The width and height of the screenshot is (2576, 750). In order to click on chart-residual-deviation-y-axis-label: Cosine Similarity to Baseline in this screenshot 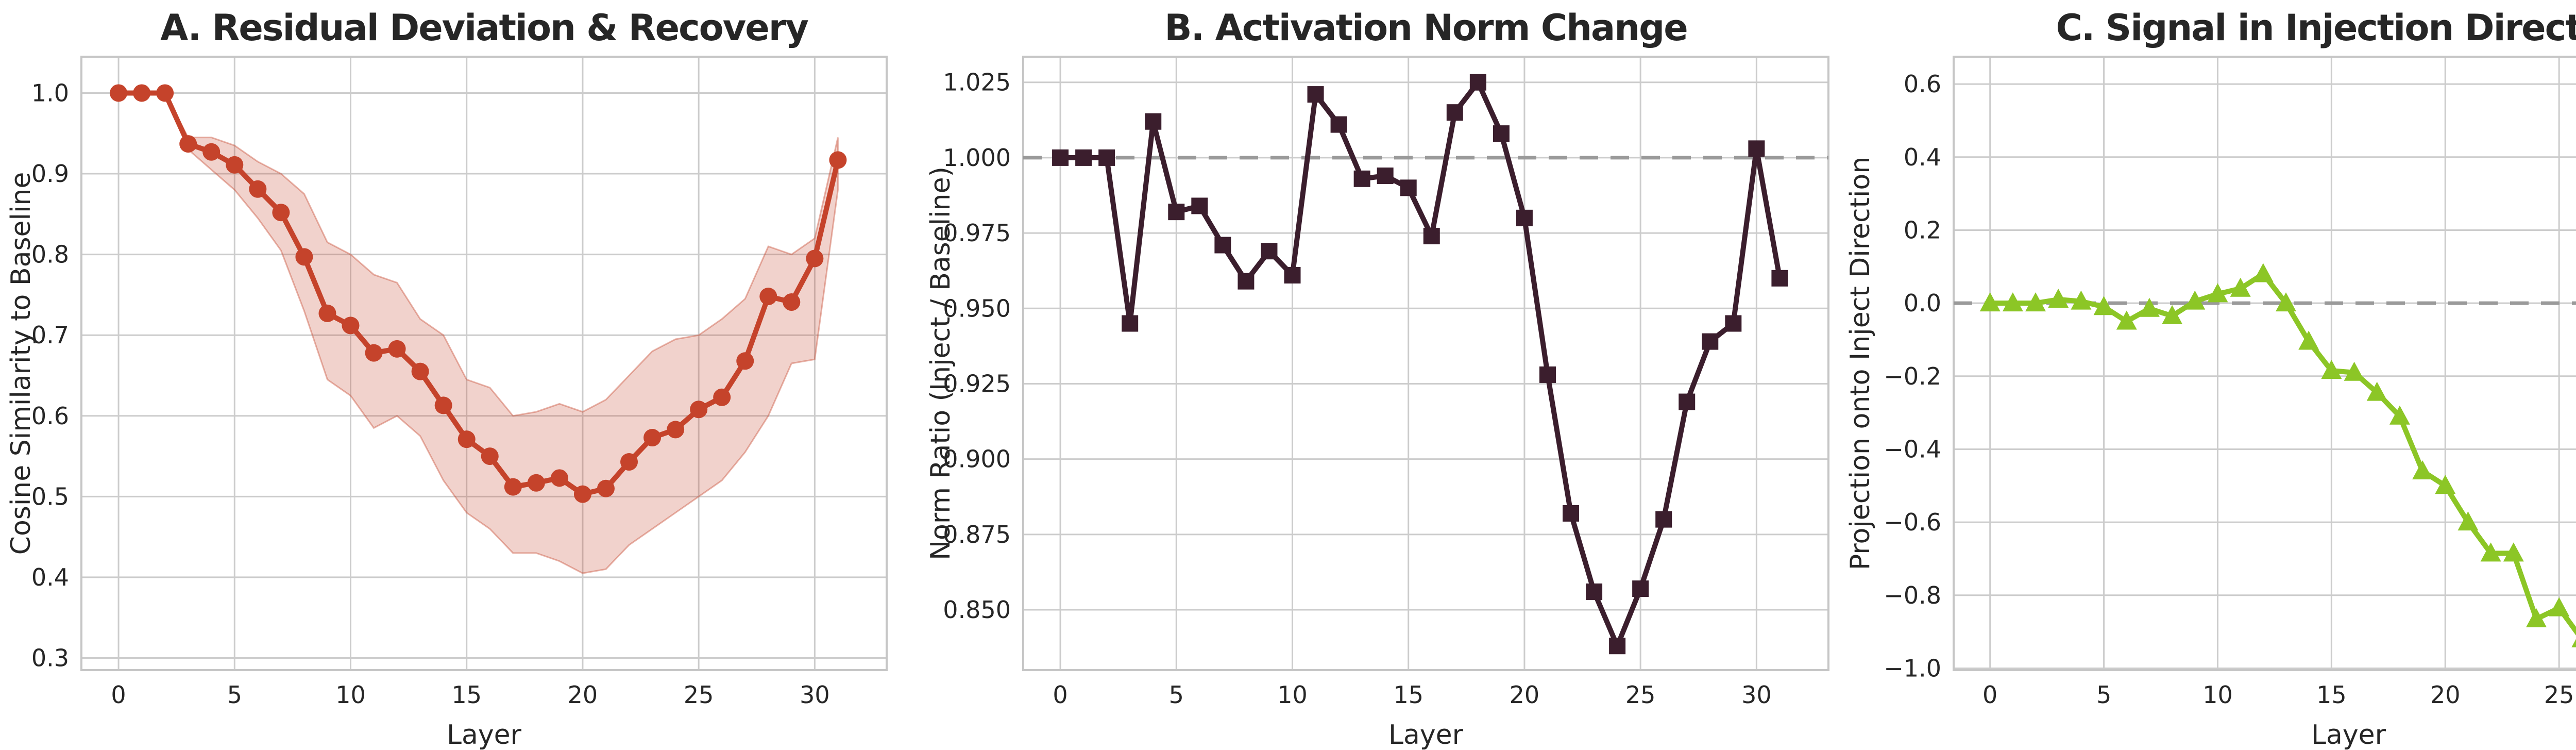, I will do `click(21, 363)`.